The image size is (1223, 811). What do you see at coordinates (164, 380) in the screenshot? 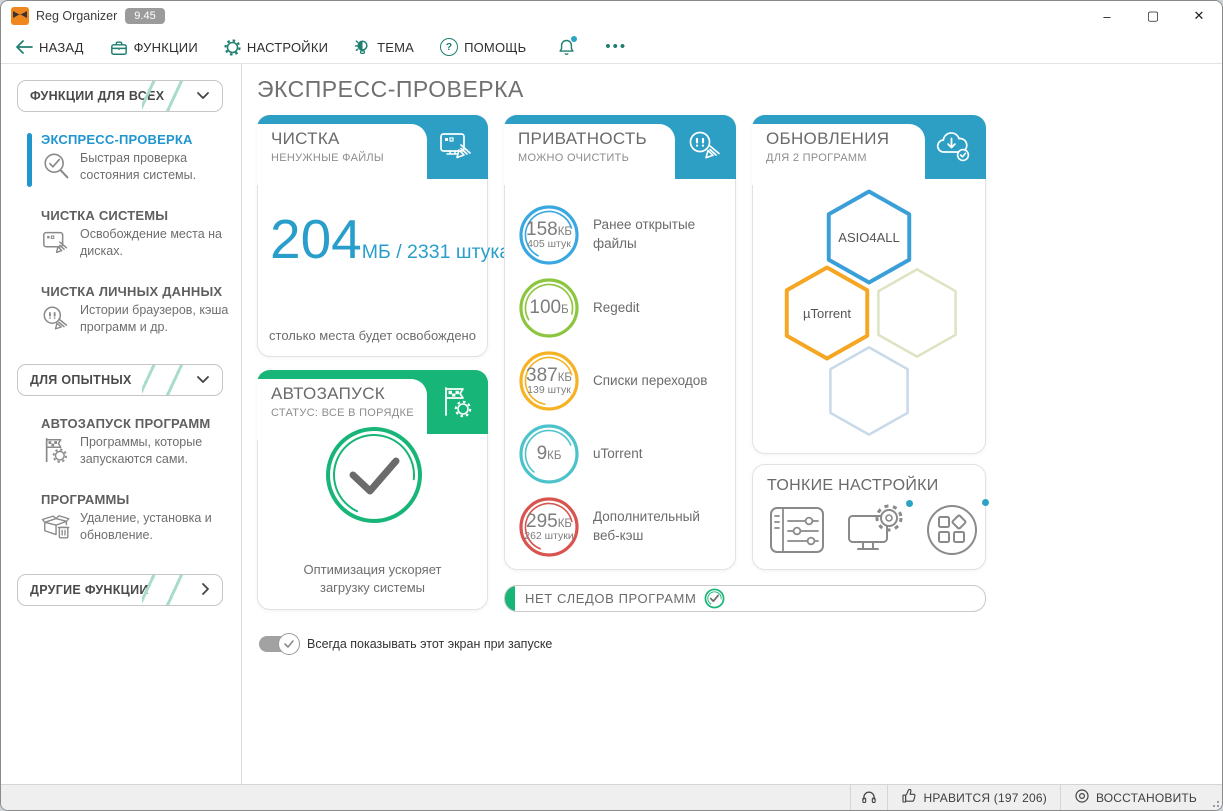
I see `stripe-decoration` at bounding box center [164, 380].